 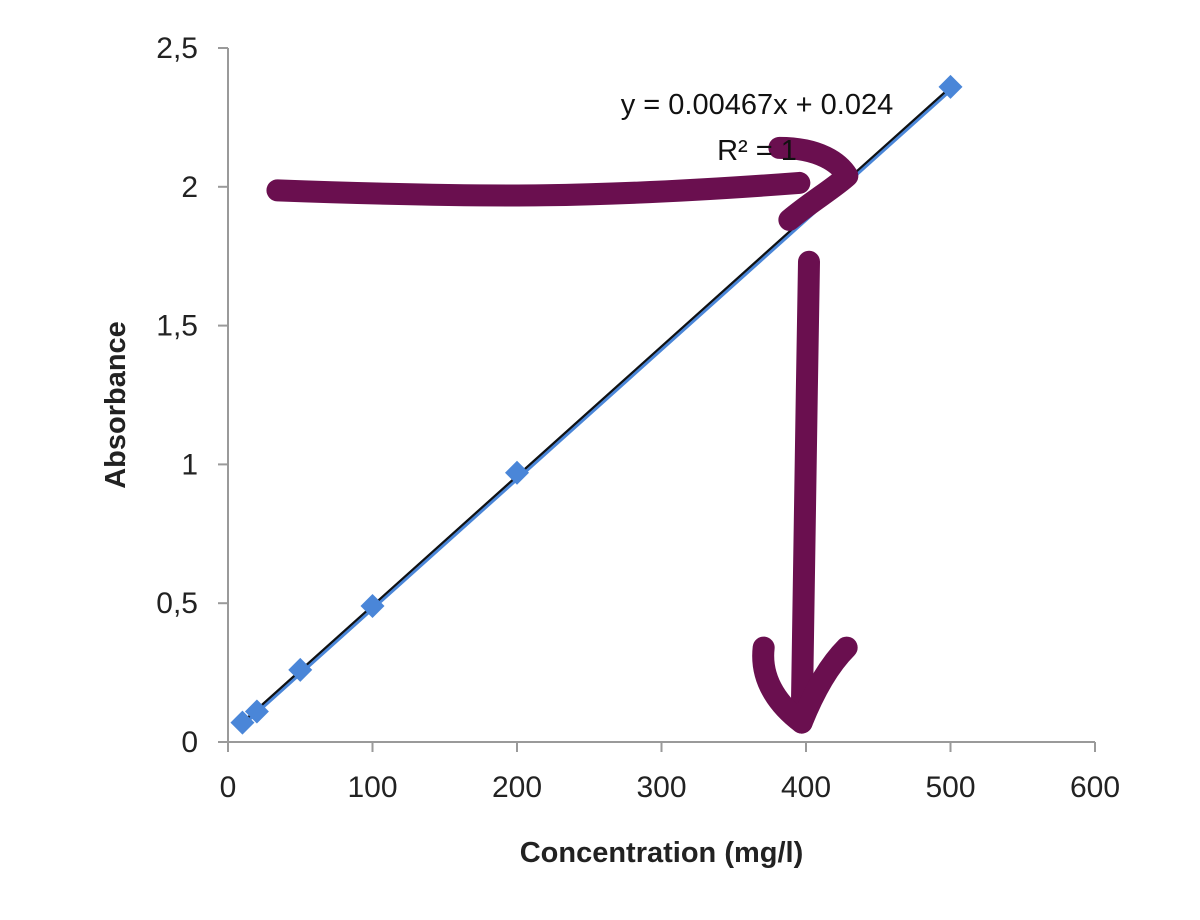 I want to click on vertical-annotation-arrow, so click(x=805, y=492).